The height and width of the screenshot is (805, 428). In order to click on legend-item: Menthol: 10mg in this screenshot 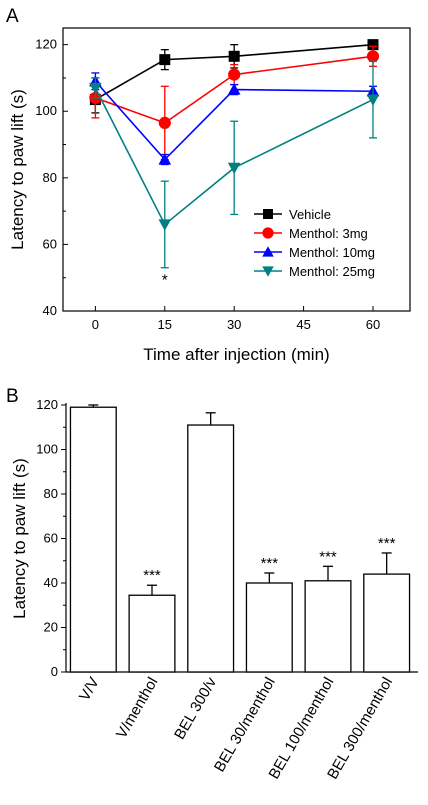, I will do `click(314, 252)`.